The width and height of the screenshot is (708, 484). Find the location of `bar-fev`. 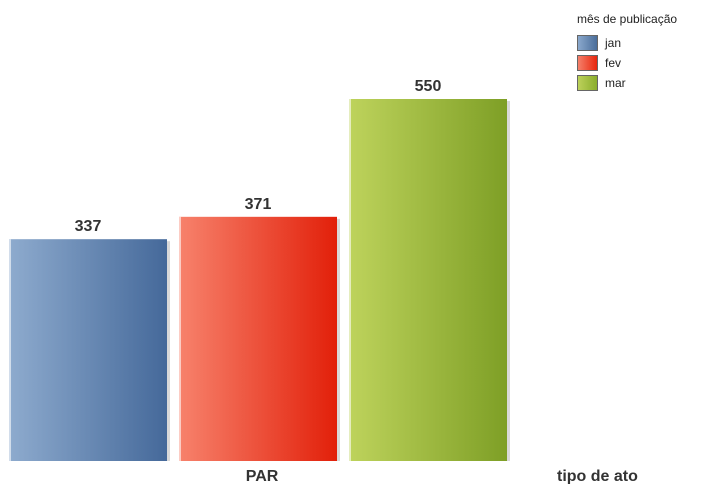

bar-fev is located at coordinates (258, 338).